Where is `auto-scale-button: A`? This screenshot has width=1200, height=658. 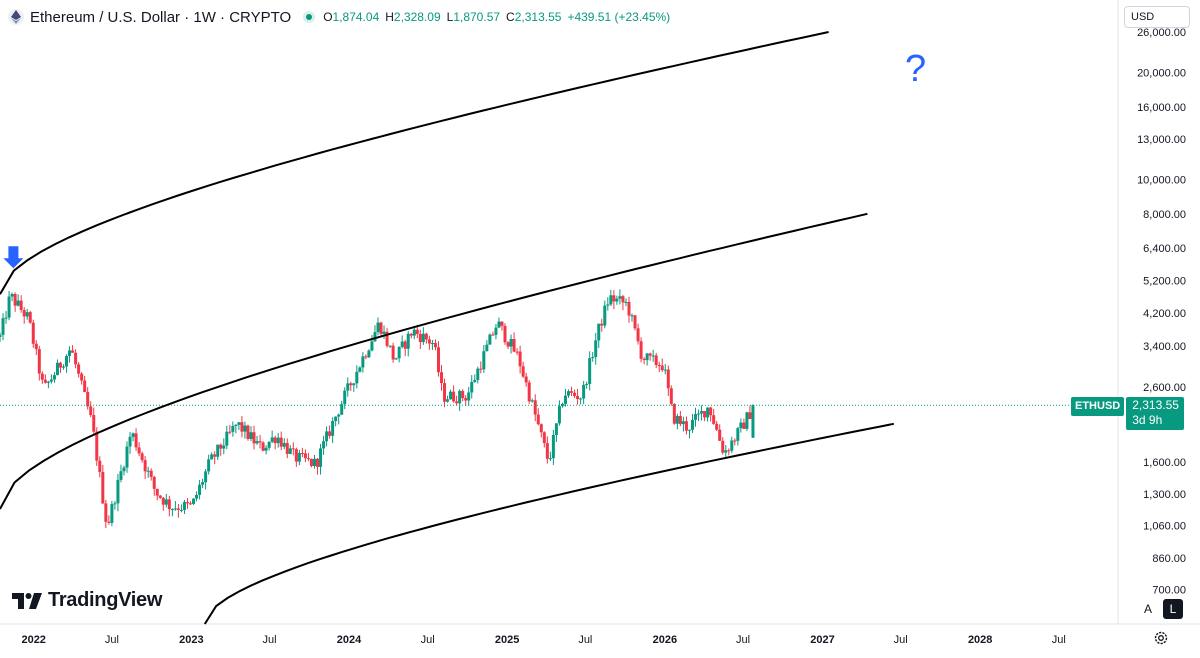 auto-scale-button: A is located at coordinates (1147, 609).